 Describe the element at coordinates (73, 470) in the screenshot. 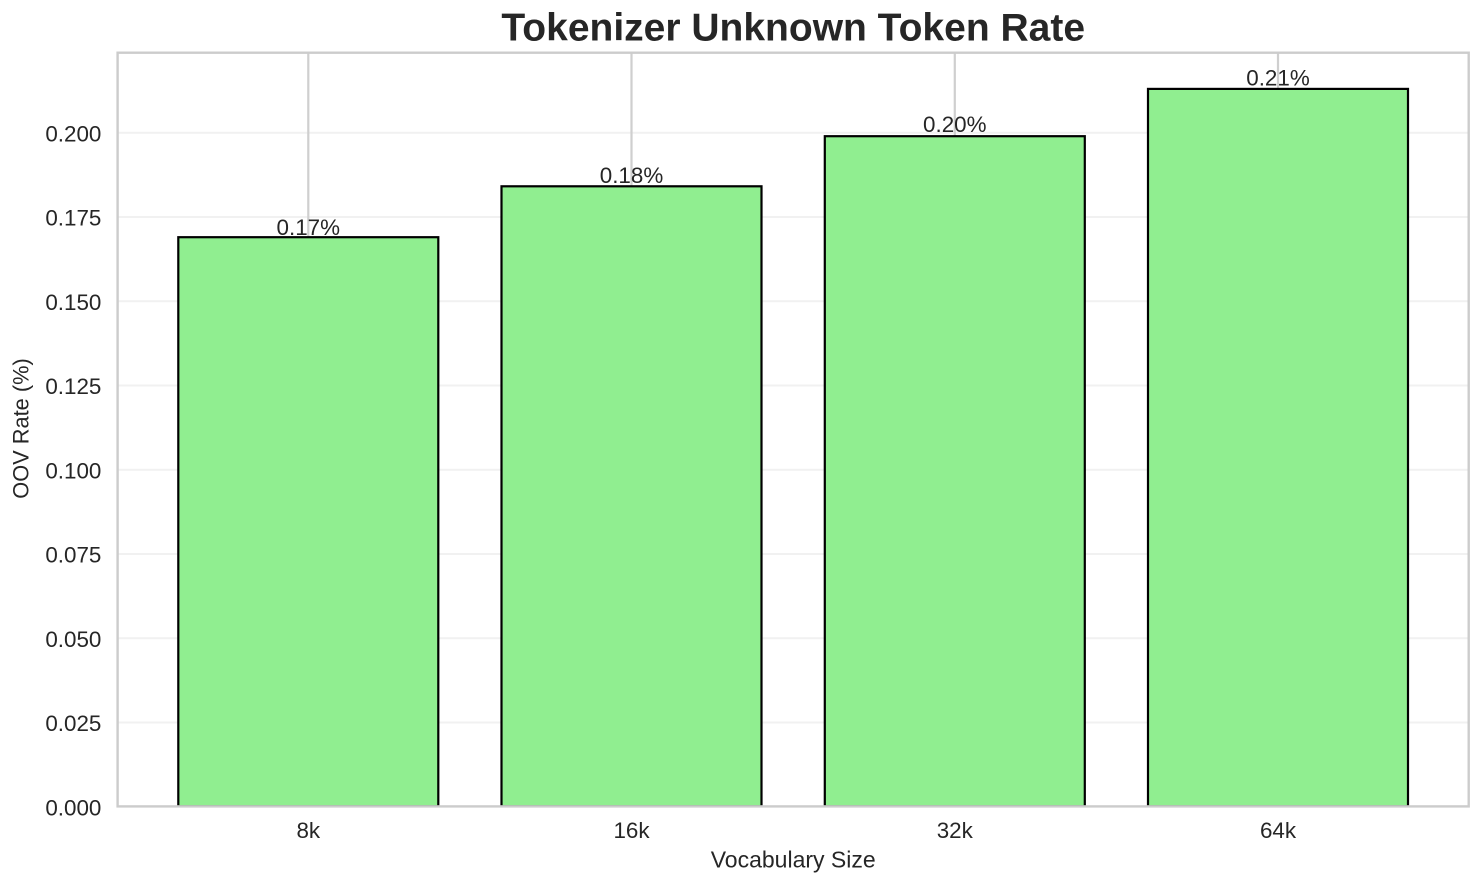

I see `svg-text: 0.100` at that location.